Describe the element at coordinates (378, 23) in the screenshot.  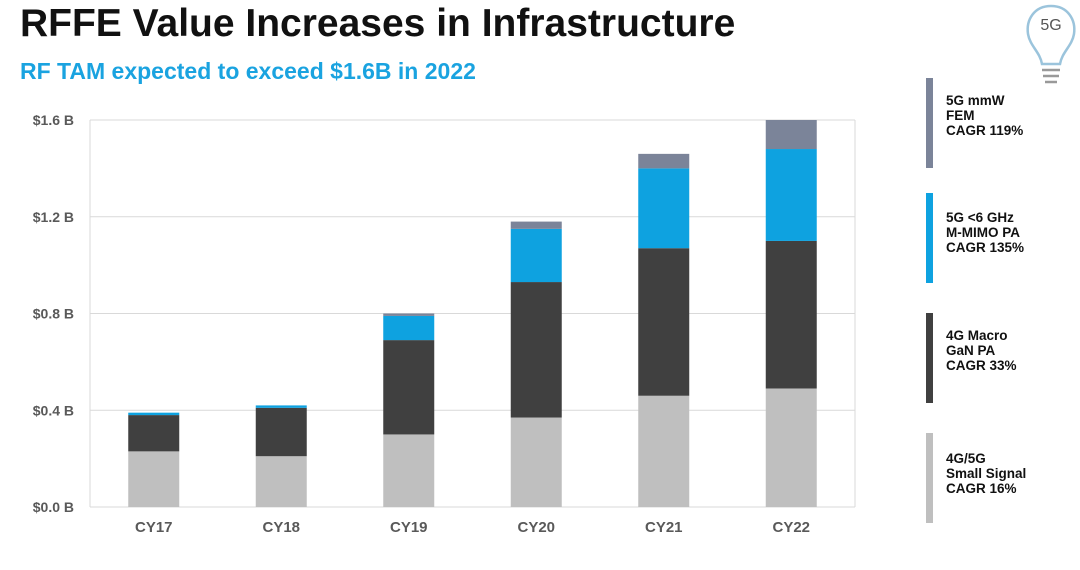
I see `page-title: RFFE Value Increases in Infrastructure` at that location.